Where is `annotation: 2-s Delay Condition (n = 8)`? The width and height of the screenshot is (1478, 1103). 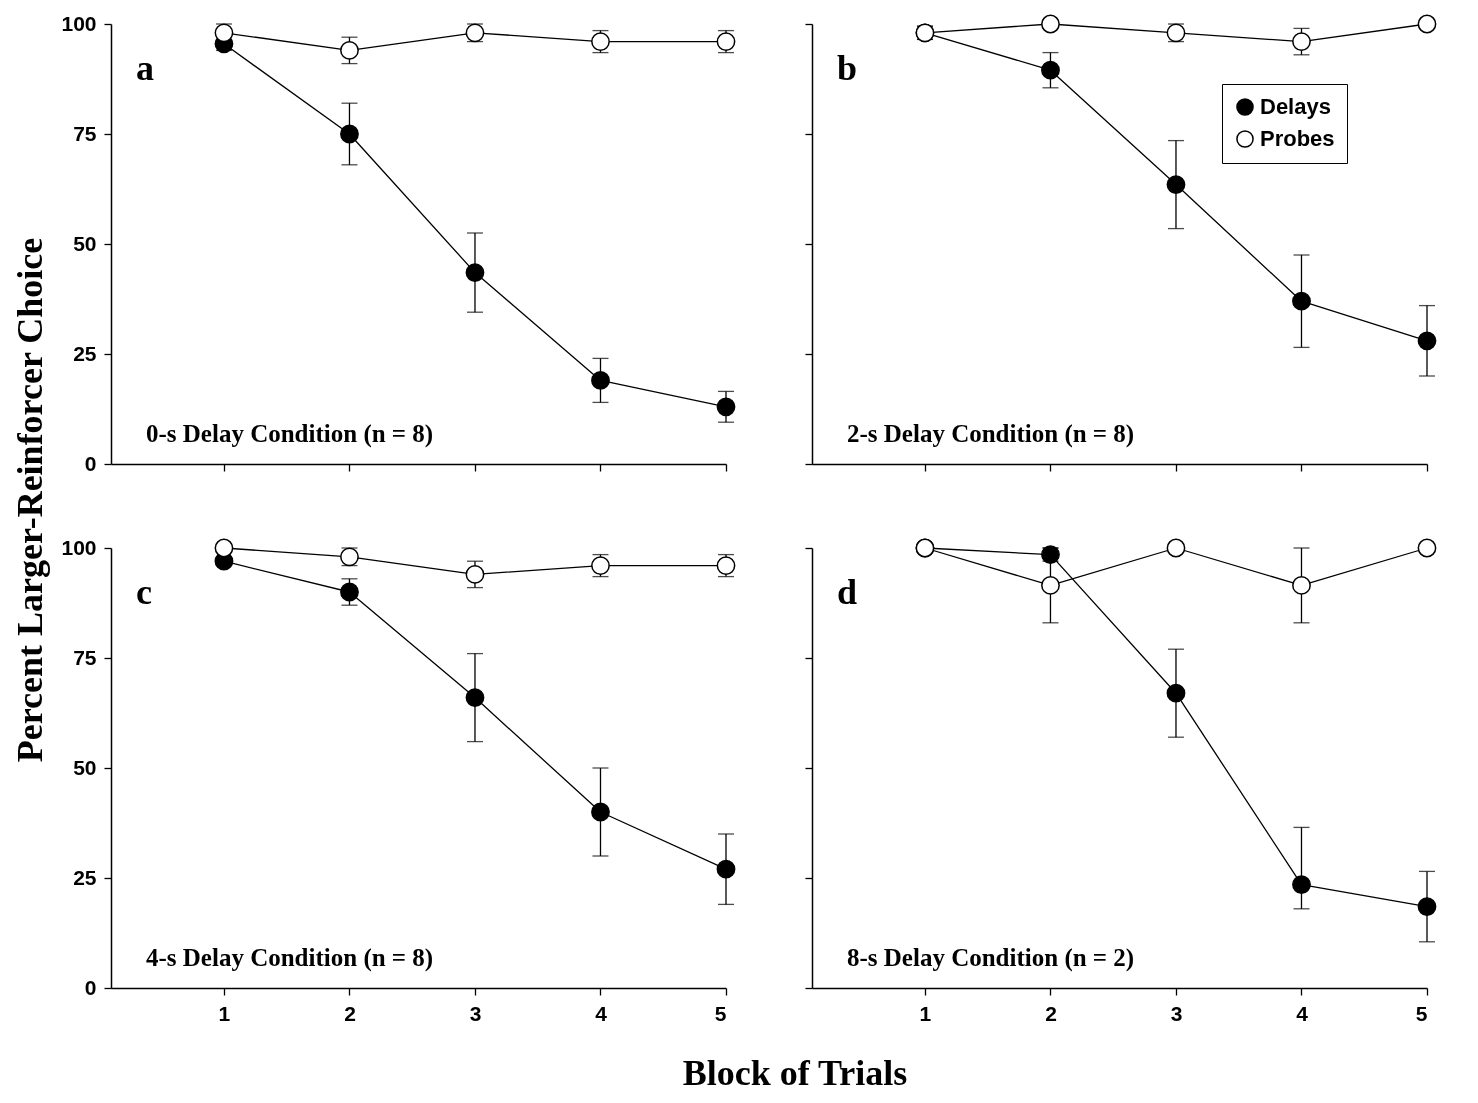 annotation: 2-s Delay Condition (n = 8) is located at coordinates (991, 434).